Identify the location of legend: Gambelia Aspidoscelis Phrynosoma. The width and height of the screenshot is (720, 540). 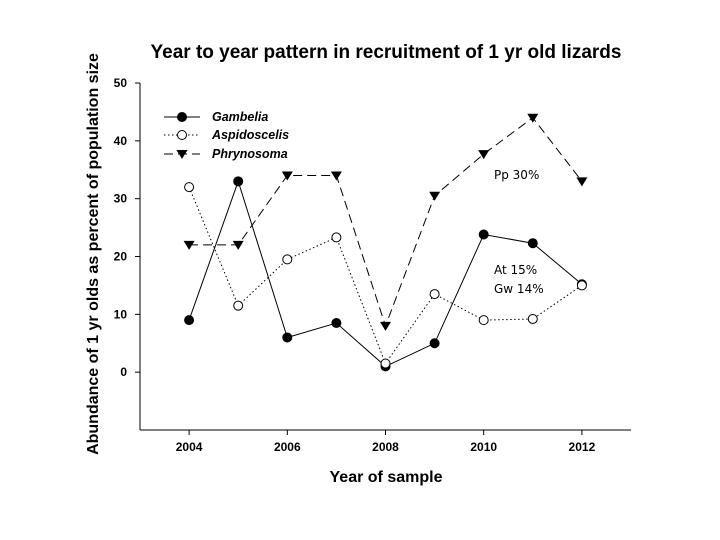
(226, 135).